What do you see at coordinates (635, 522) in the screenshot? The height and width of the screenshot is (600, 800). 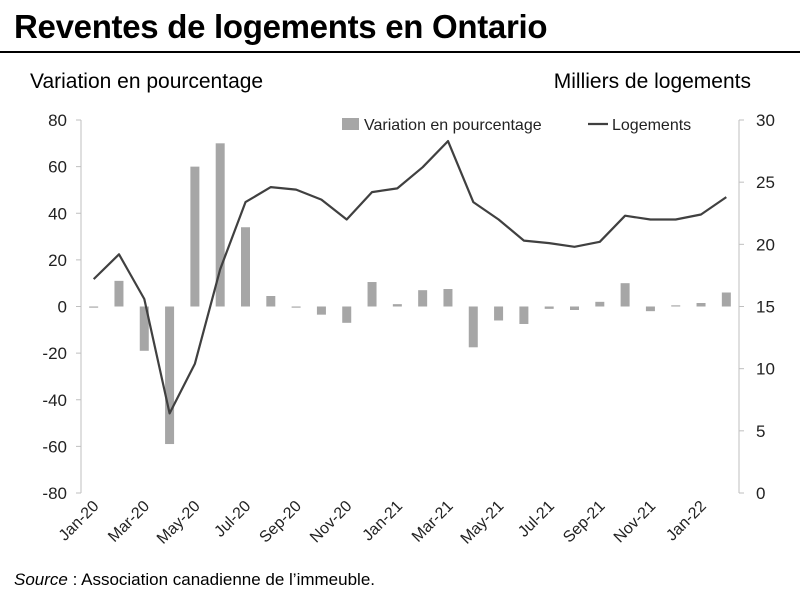 I see `x-tick-label: Nov-21` at bounding box center [635, 522].